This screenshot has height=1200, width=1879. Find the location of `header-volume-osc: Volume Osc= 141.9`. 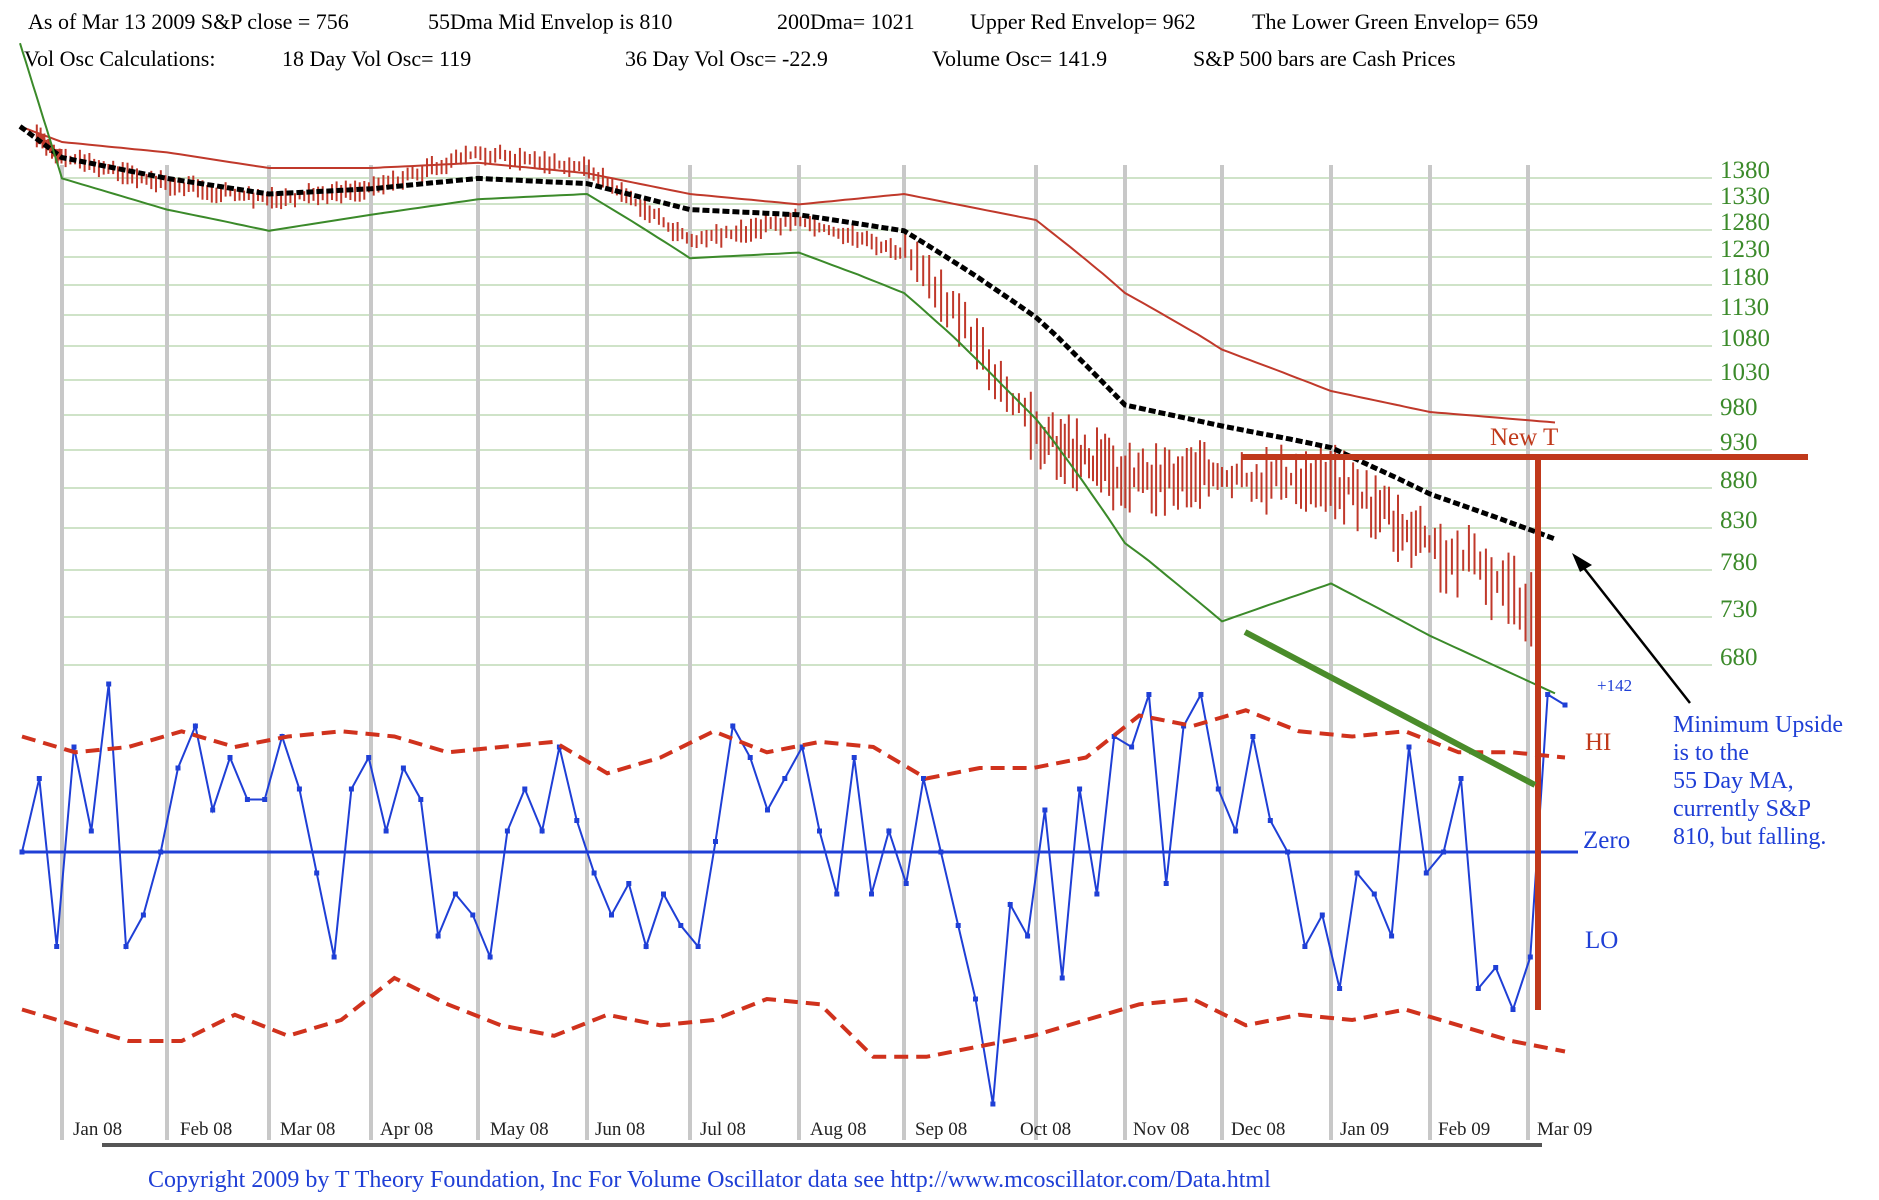

header-volume-osc: Volume Osc= 141.9 is located at coordinates (1019, 58).